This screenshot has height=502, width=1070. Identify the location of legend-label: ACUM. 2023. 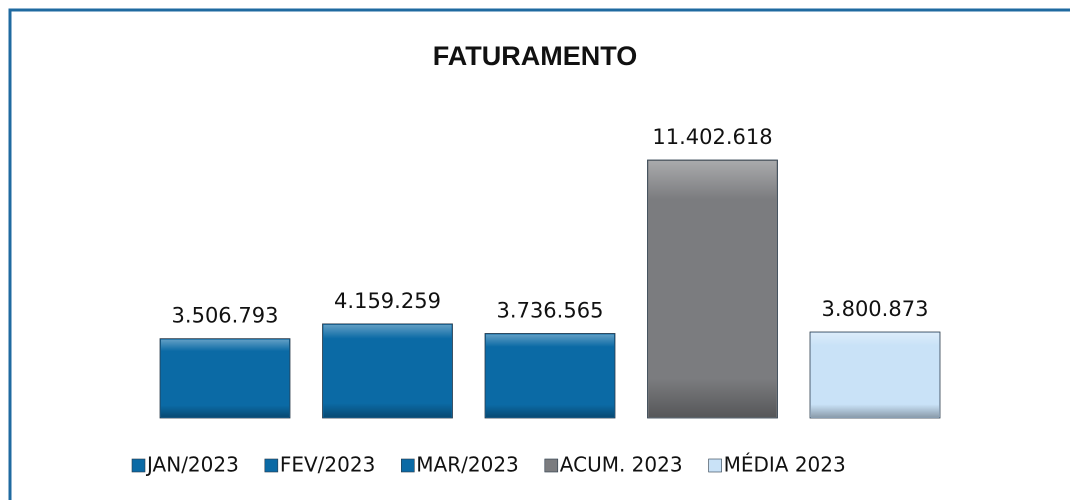
(621, 465).